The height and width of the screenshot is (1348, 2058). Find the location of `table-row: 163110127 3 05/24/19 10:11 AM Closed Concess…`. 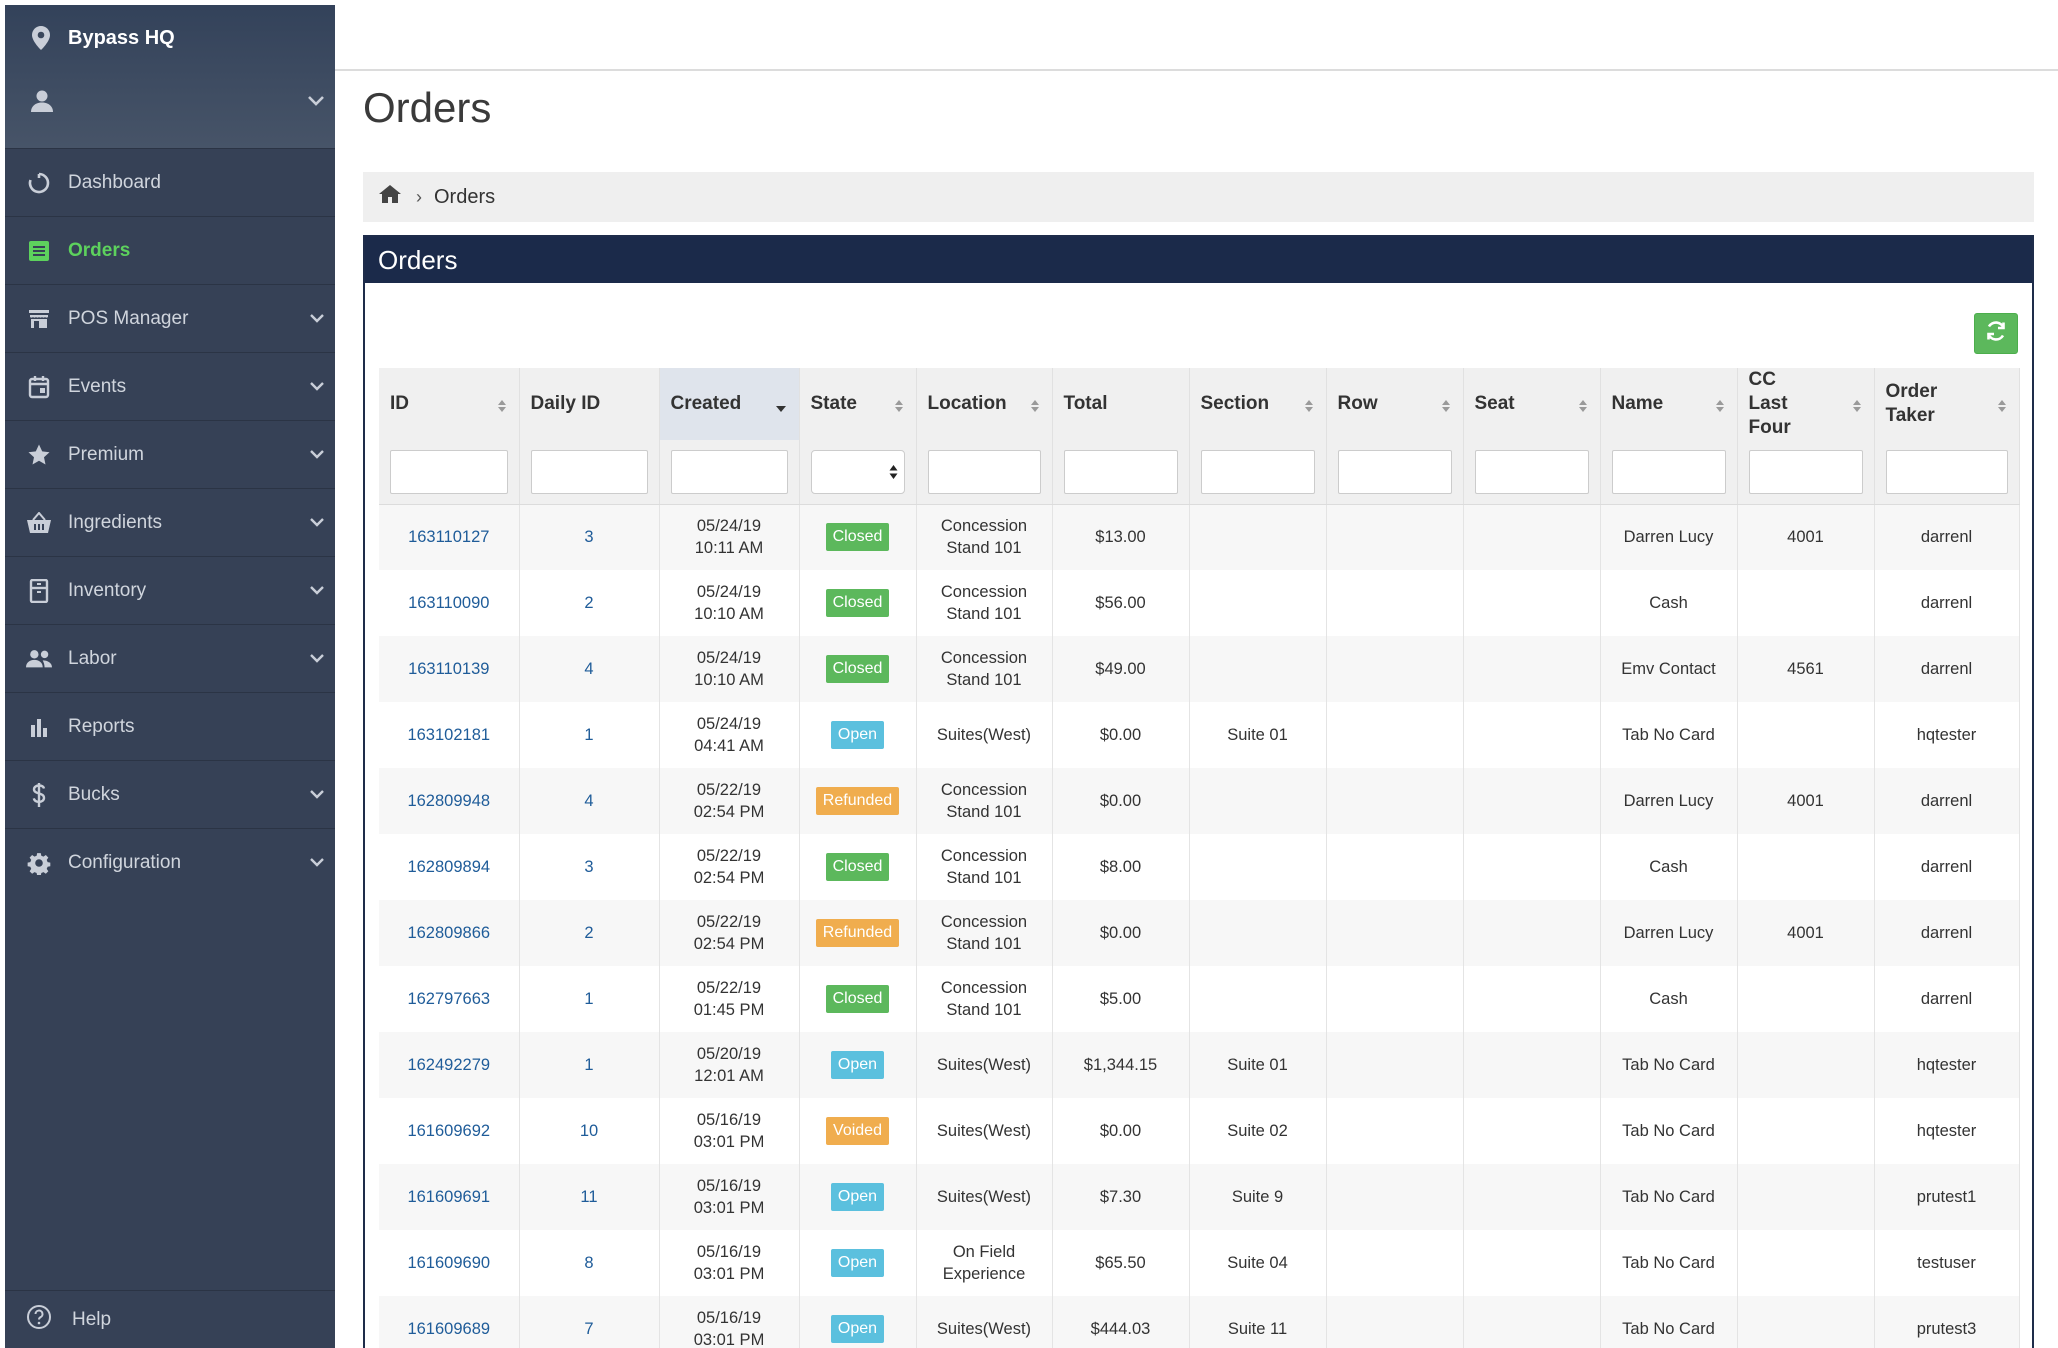

table-row: 163110127 3 05/24/19 10:11 AM Closed Concess… is located at coordinates (1199, 537).